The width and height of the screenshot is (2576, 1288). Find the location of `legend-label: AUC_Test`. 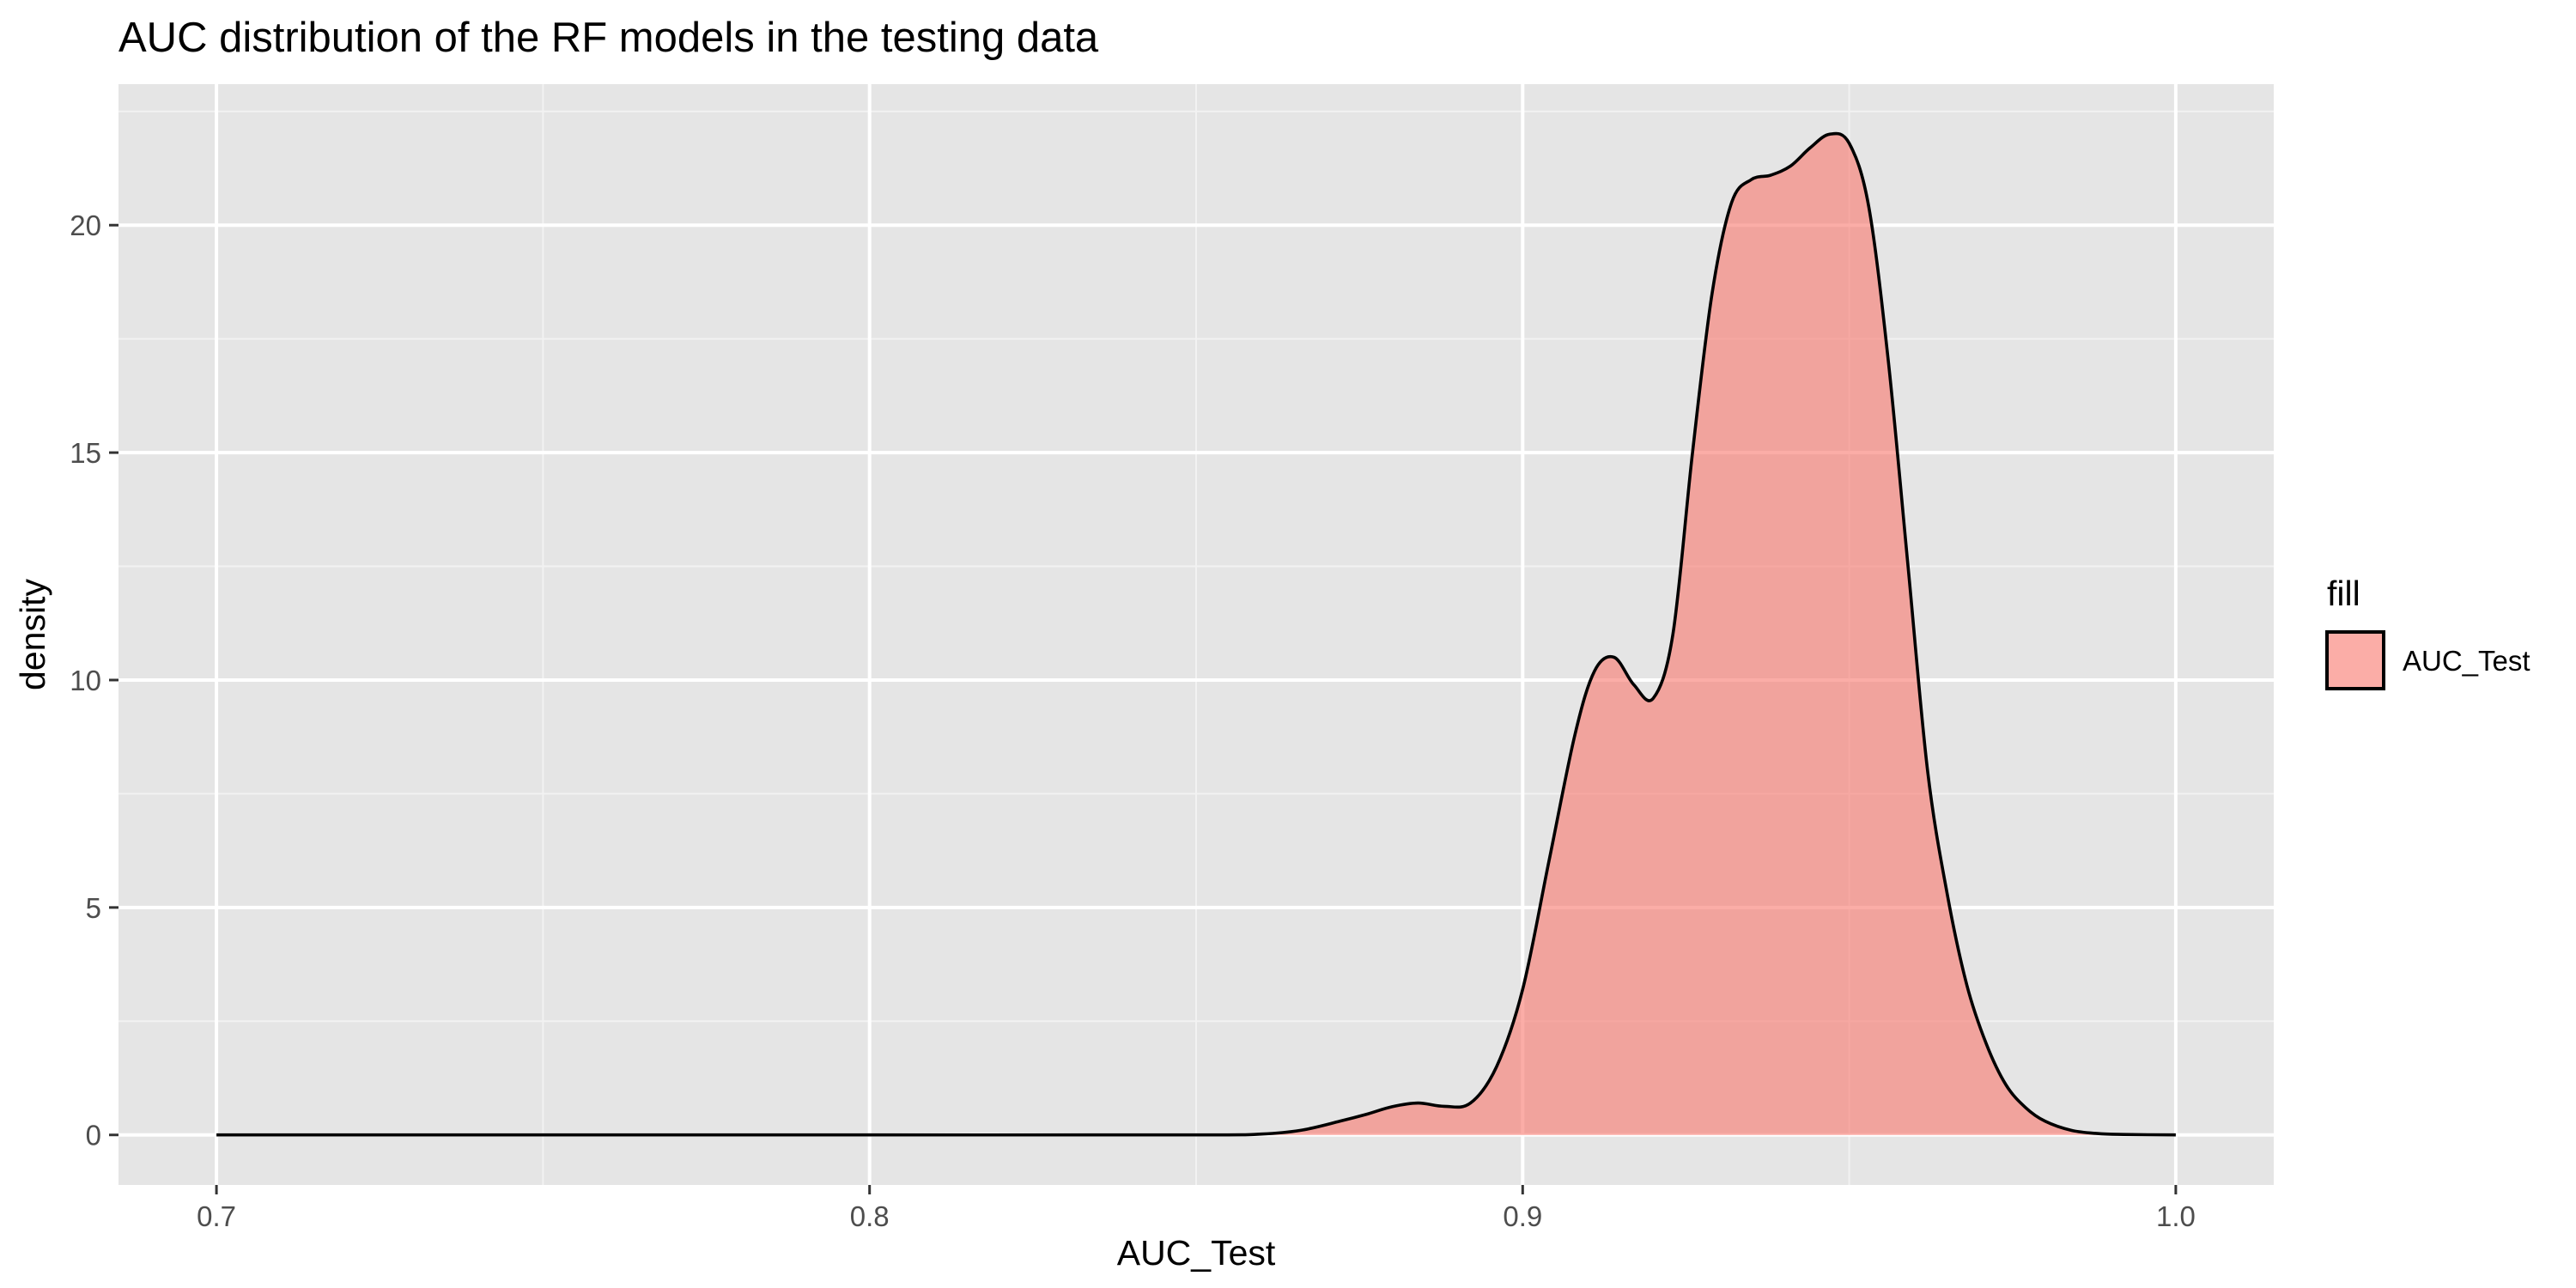

legend-label: AUC_Test is located at coordinates (2466, 661).